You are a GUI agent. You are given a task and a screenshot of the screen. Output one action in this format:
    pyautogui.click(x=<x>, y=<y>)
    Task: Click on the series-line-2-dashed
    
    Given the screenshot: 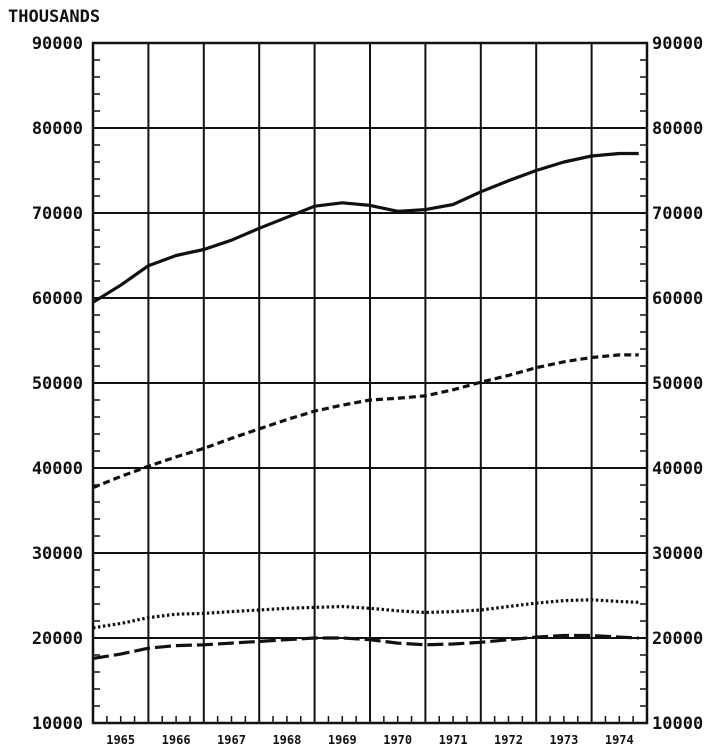 What is the action you would take?
    pyautogui.click(x=365, y=421)
    